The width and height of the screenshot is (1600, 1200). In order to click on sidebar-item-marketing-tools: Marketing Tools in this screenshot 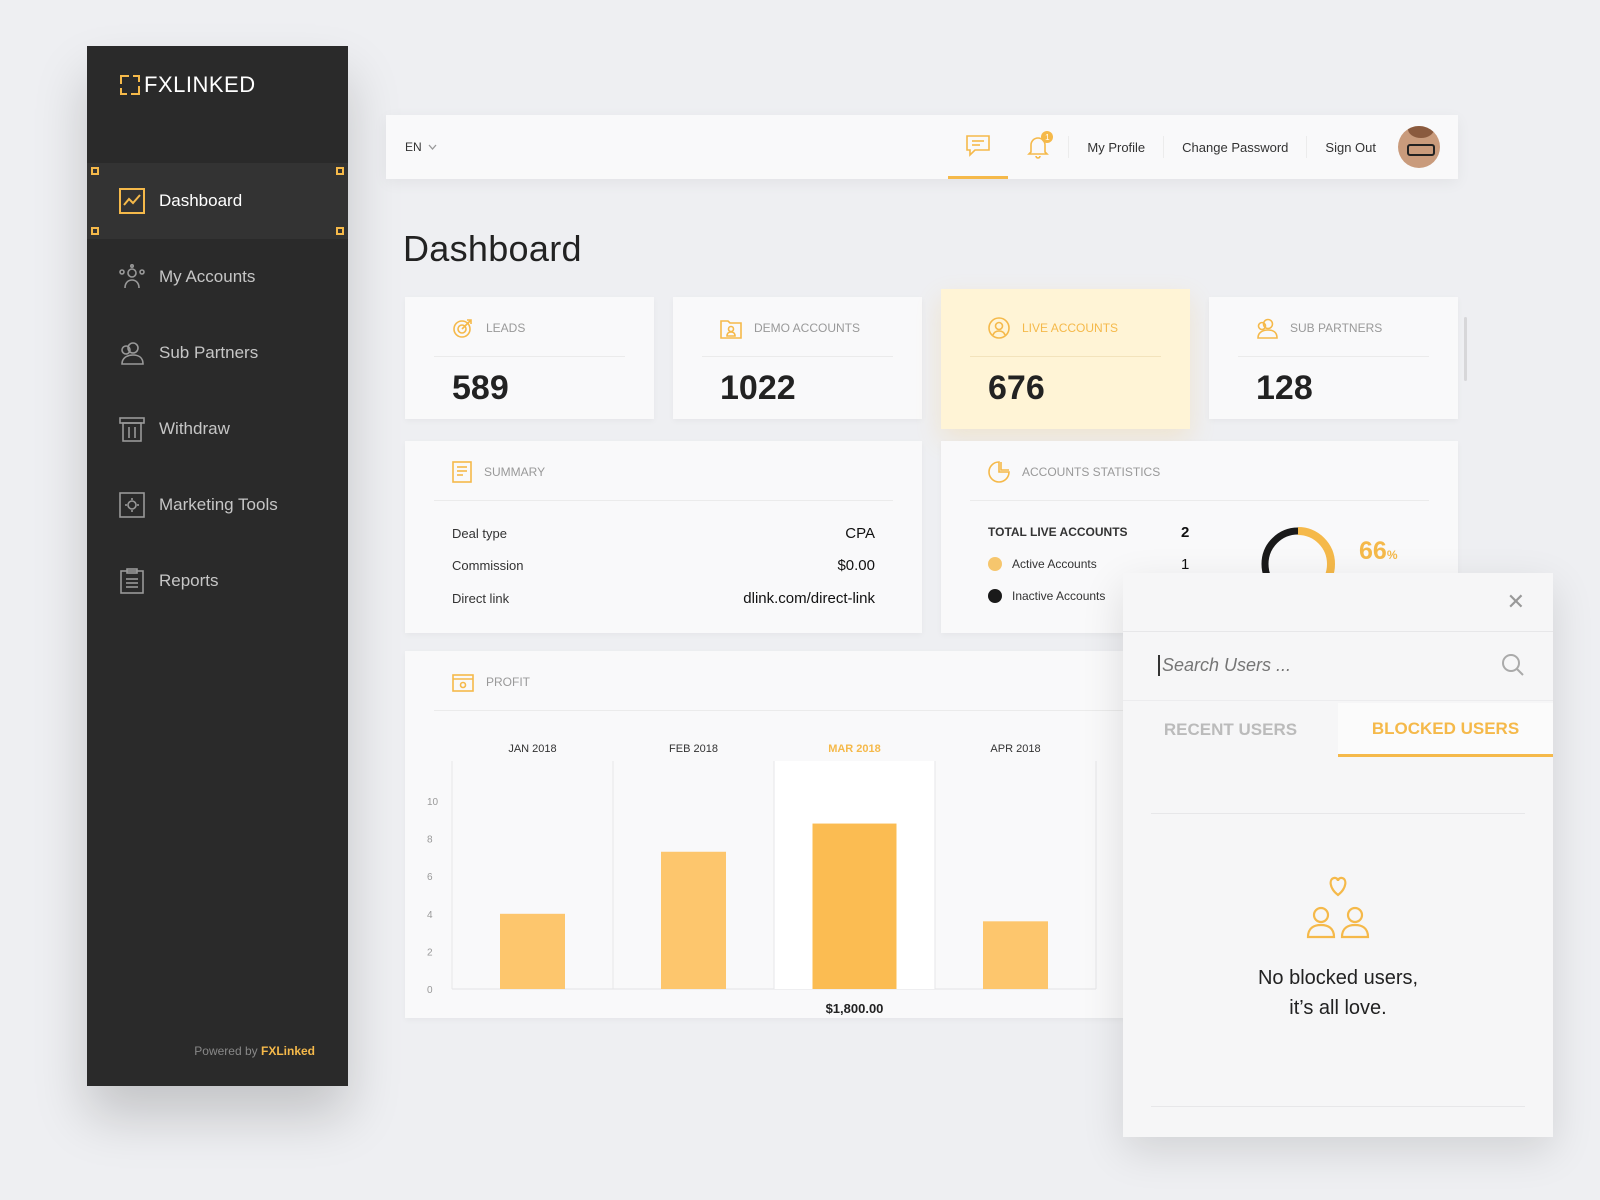, I will do `click(217, 505)`.